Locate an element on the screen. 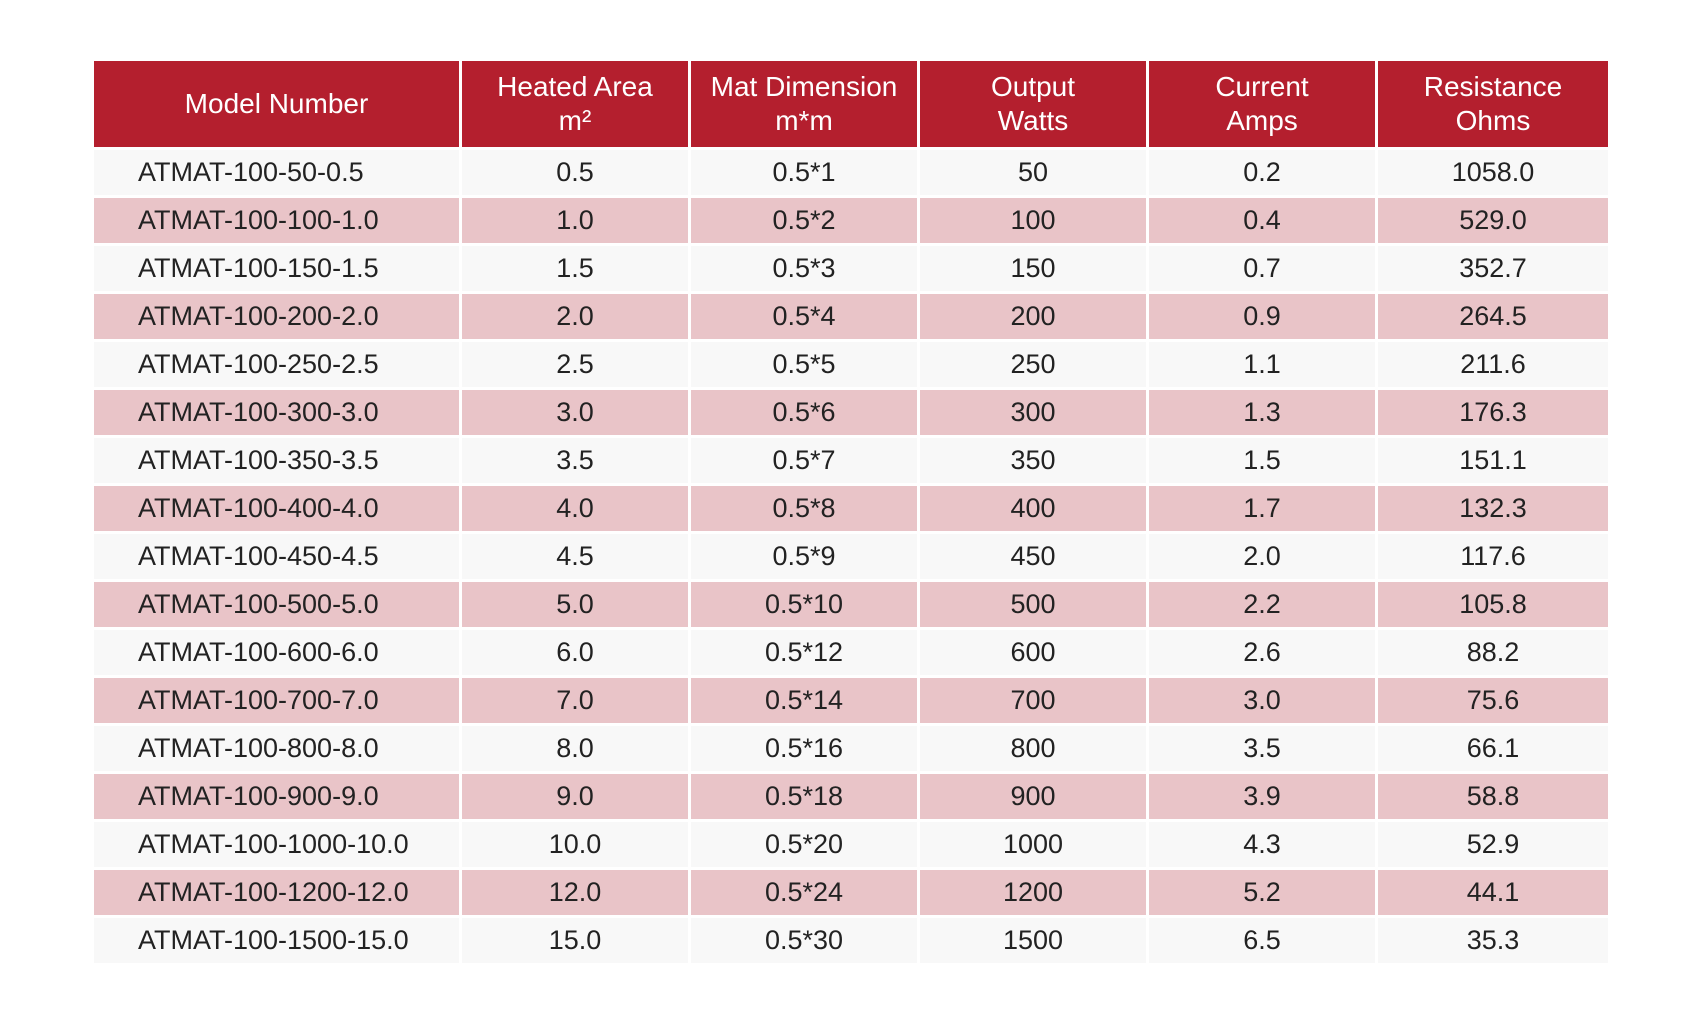 The height and width of the screenshot is (1017, 1701). cell-heated-area: 10.0 is located at coordinates (575, 844).